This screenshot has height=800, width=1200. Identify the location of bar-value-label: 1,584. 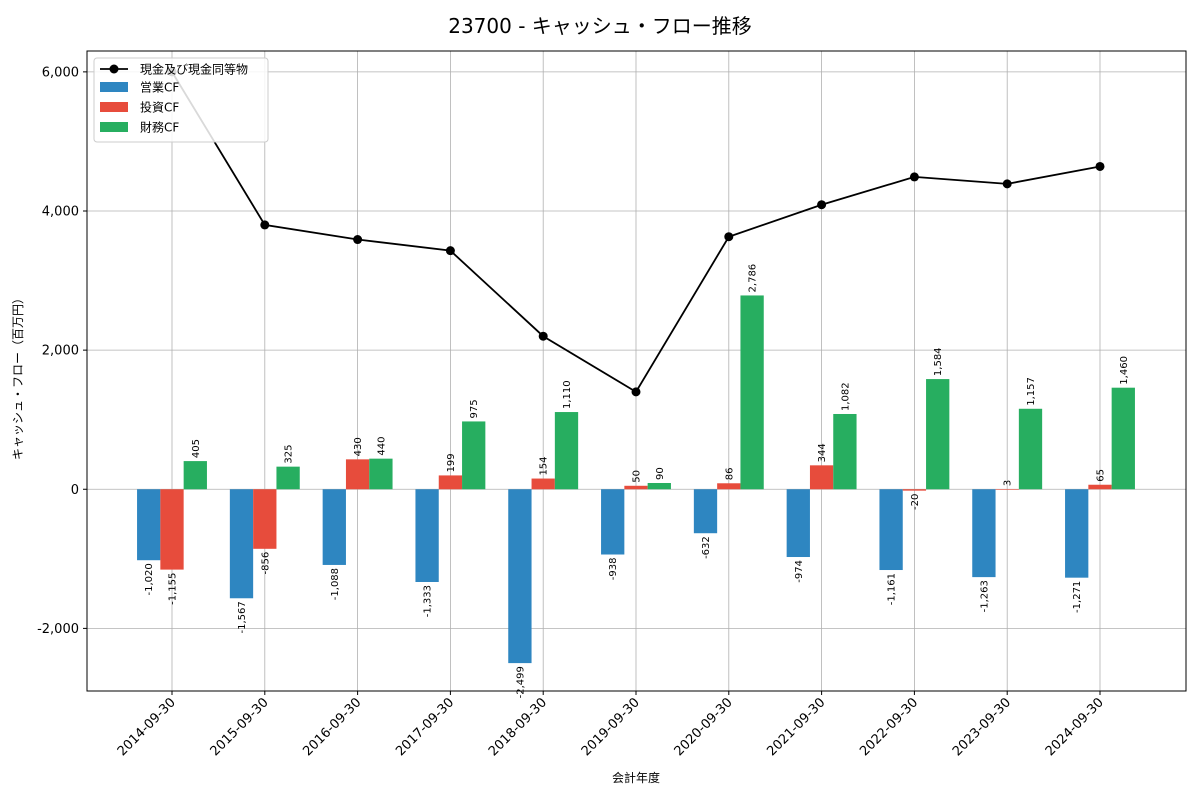
(938, 361).